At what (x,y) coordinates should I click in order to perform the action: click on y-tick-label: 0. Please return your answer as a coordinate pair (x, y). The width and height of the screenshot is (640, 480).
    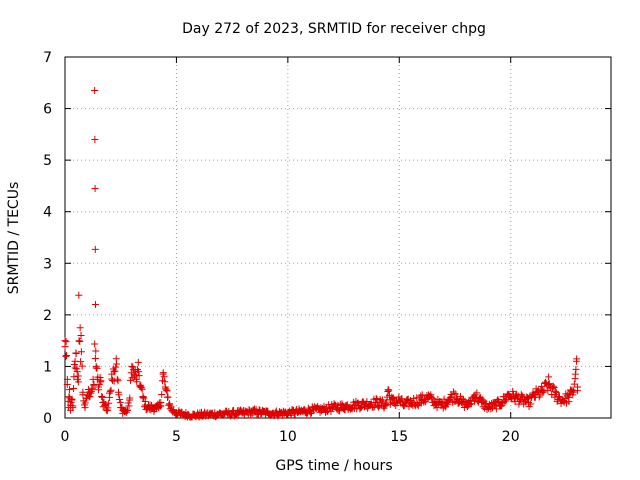
    Looking at the image, I should click on (47, 419).